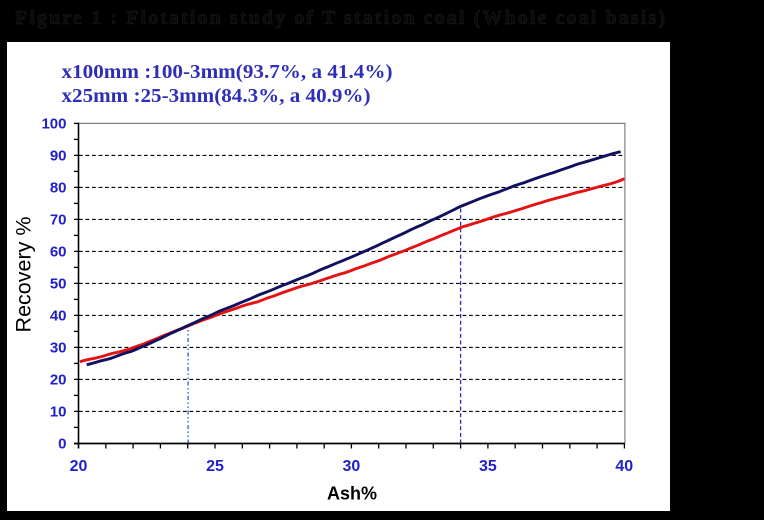  I want to click on svg-text: x25mm :25-3mm(84.3%, a 40.9%), so click(216, 96).